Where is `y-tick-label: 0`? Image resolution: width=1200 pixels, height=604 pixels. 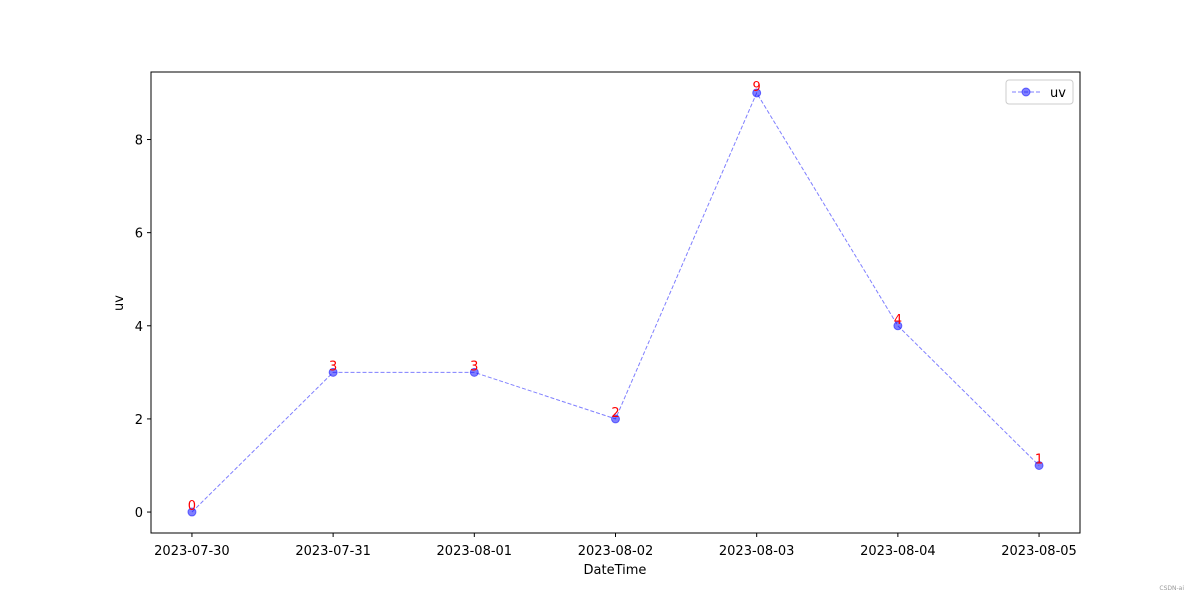
y-tick-label: 0 is located at coordinates (139, 513).